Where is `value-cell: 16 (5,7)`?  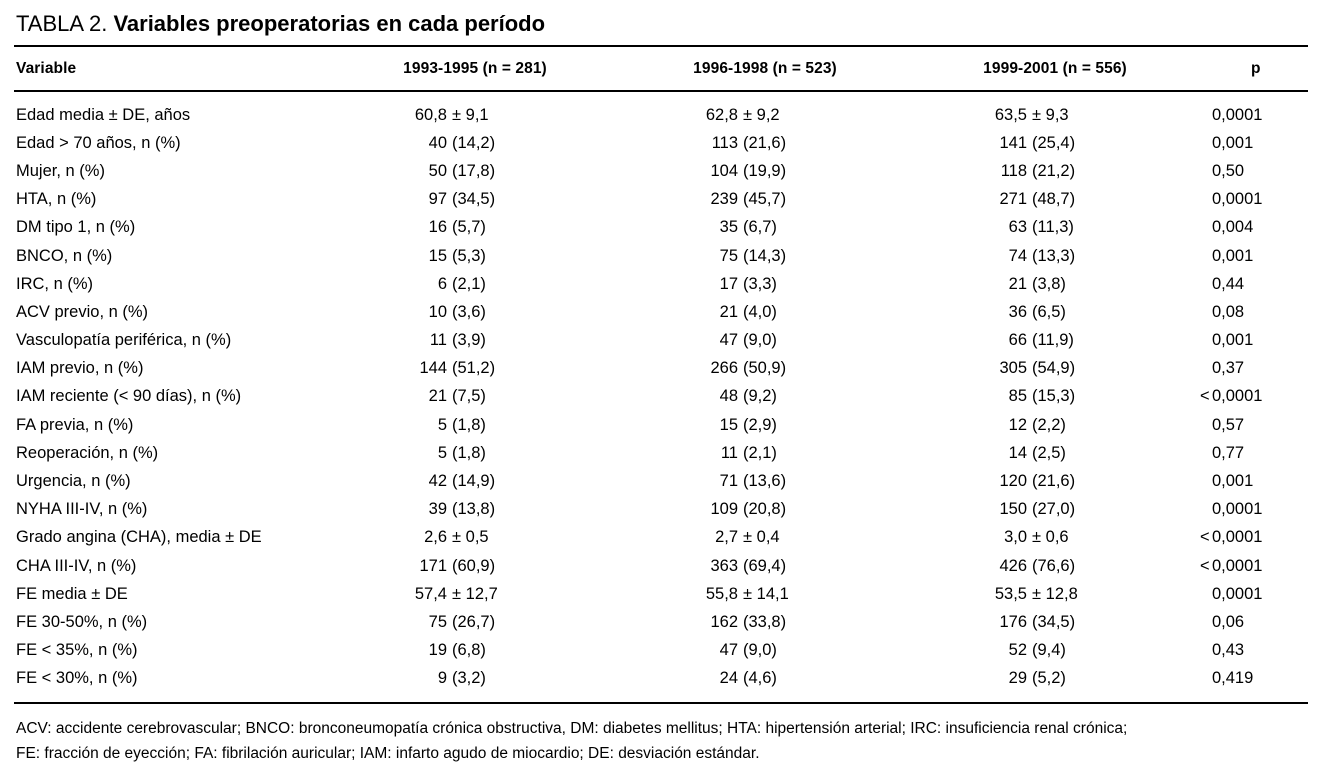 value-cell: 16 (5,7) is located at coordinates (475, 227).